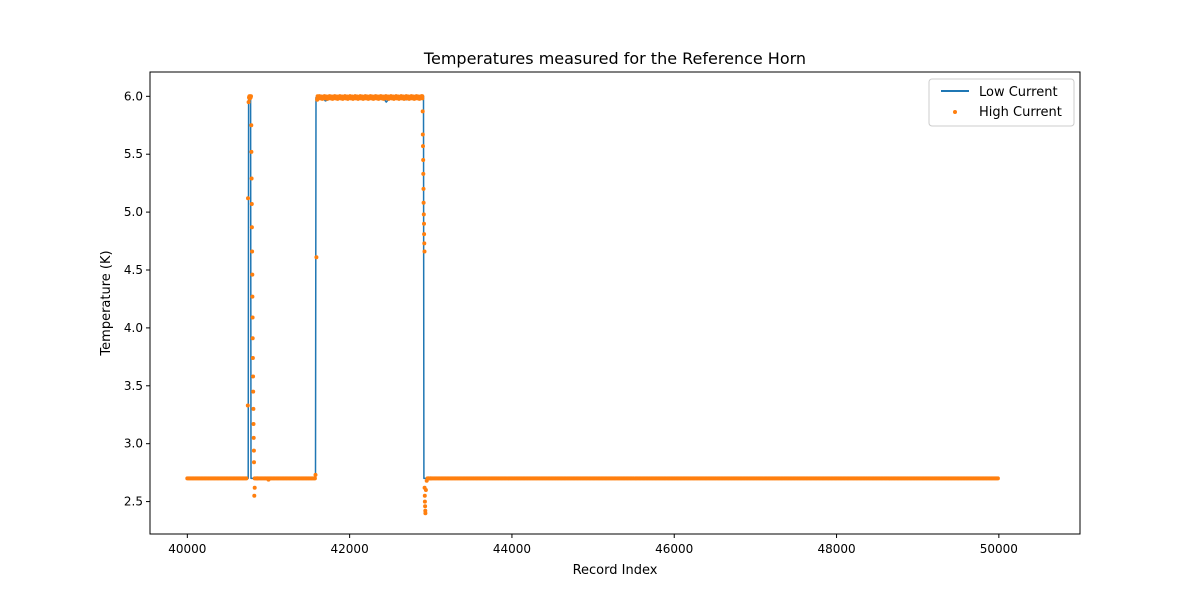 This screenshot has height=600, width=1200. What do you see at coordinates (836, 549) in the screenshot?
I see `x-tick-label: 48000` at bounding box center [836, 549].